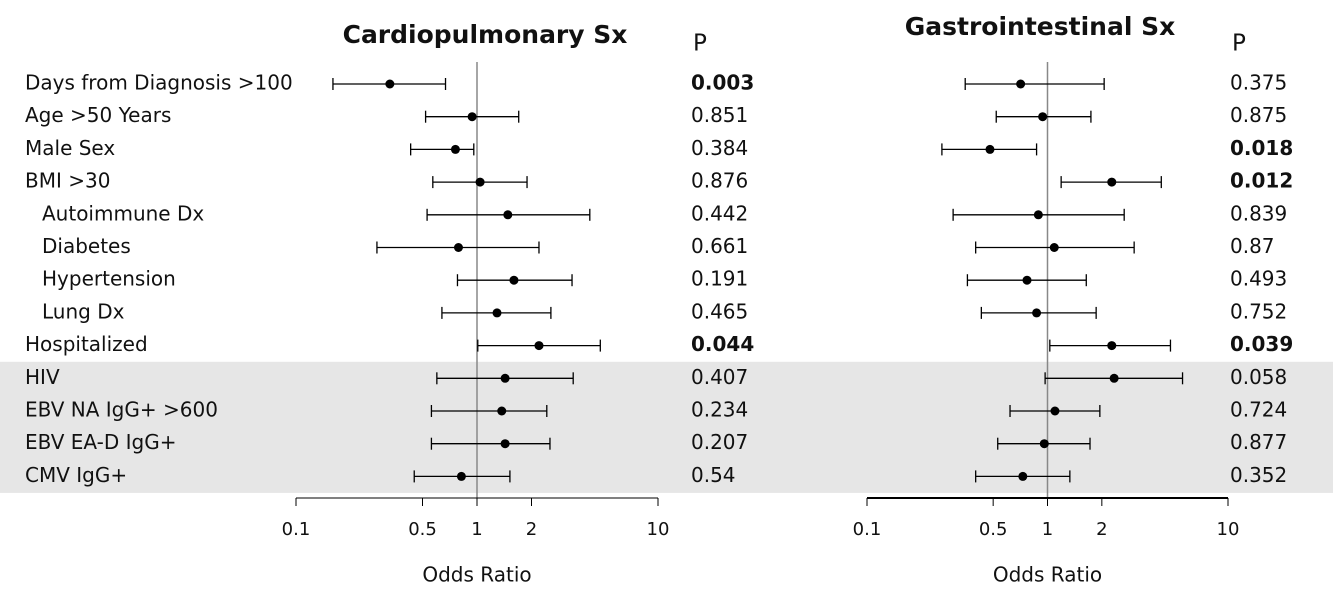 This screenshot has width=1333, height=591. I want to click on p-value: 0.877, so click(1258, 442).